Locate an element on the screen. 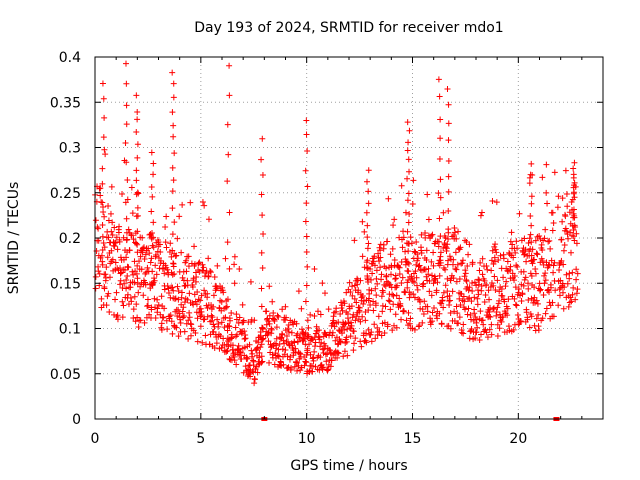 The width and height of the screenshot is (640, 480). y-tick-label: 0.1 is located at coordinates (70, 330).